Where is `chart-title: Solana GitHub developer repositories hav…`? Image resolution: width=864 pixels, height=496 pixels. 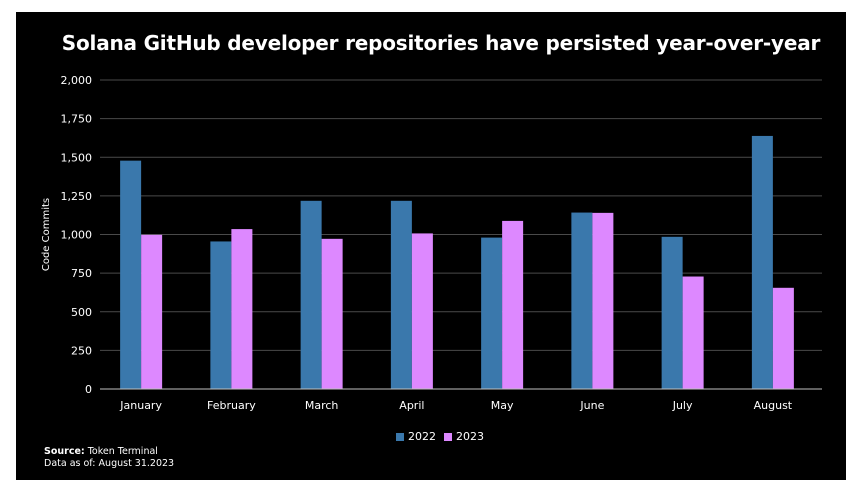
chart-title: Solana GitHub developer repositories hav… is located at coordinates (441, 43).